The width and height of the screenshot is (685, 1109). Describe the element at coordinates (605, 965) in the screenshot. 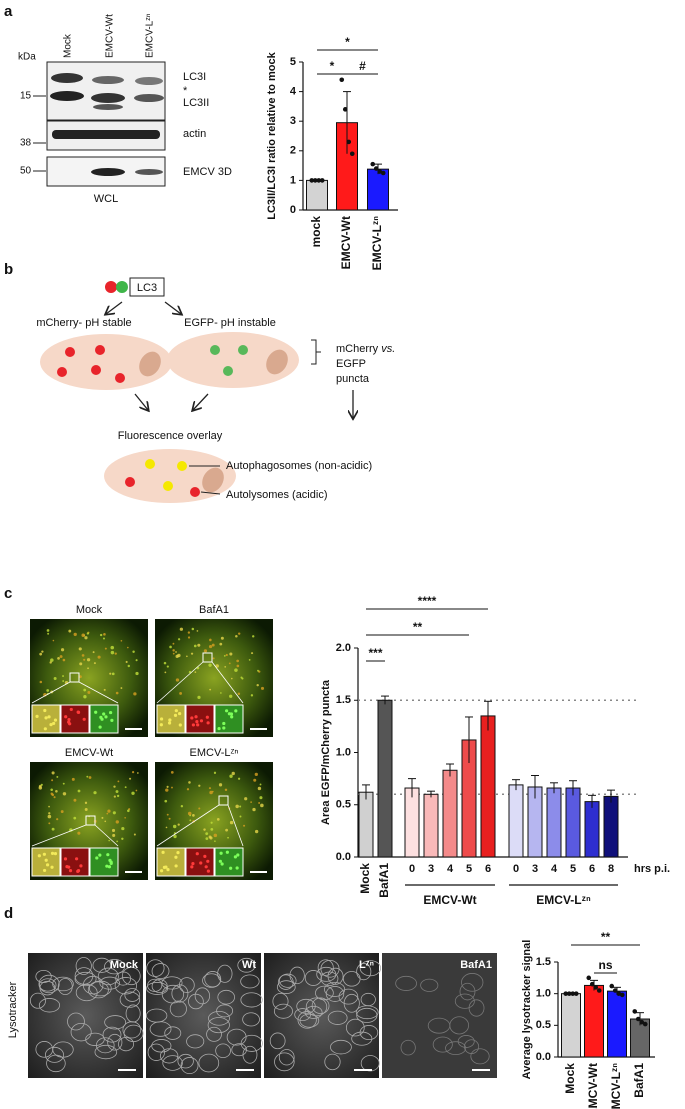

I see `significance-label: ns` at that location.